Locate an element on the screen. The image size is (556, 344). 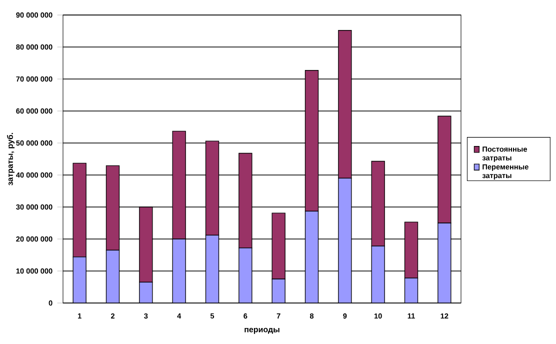
x-axis-title: периоды is located at coordinates (262, 331).